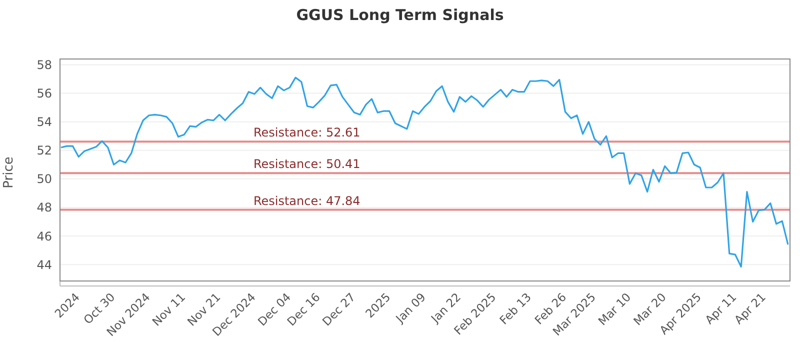  I want to click on chart-title: GGUS Long Term Signals, so click(400, 15).